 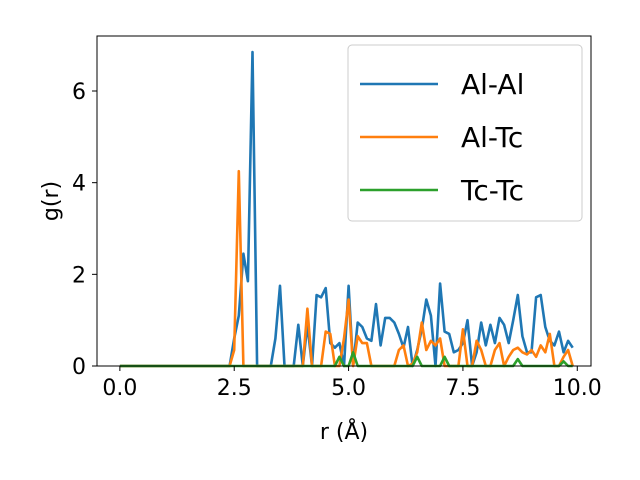 I want to click on legend-box, so click(x=465, y=133).